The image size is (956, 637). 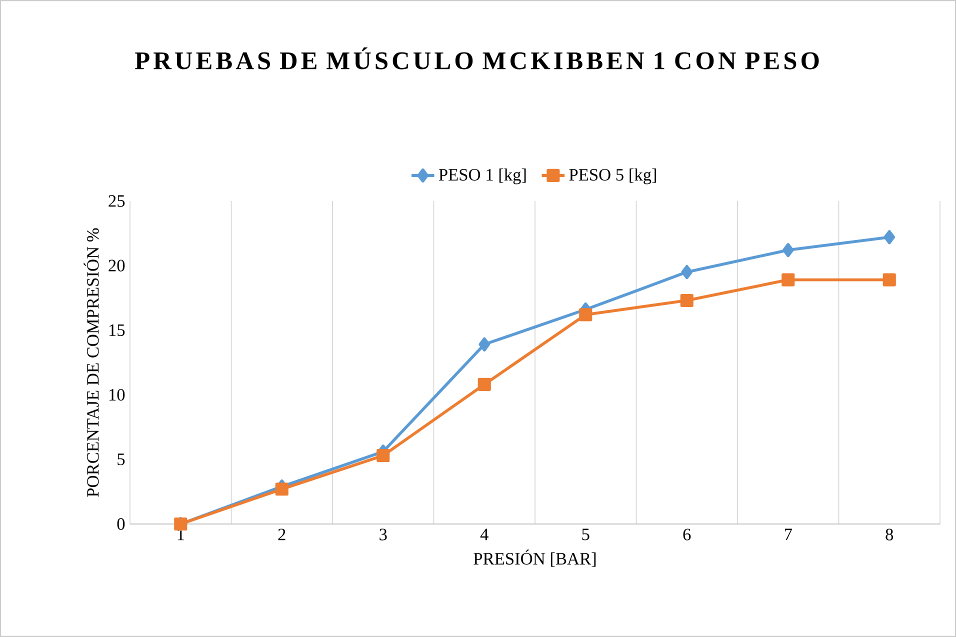 I want to click on chart-title: PRUEBAS DE MÚSCULO MCKIBBEN 1 CON PESO, so click(x=477, y=58).